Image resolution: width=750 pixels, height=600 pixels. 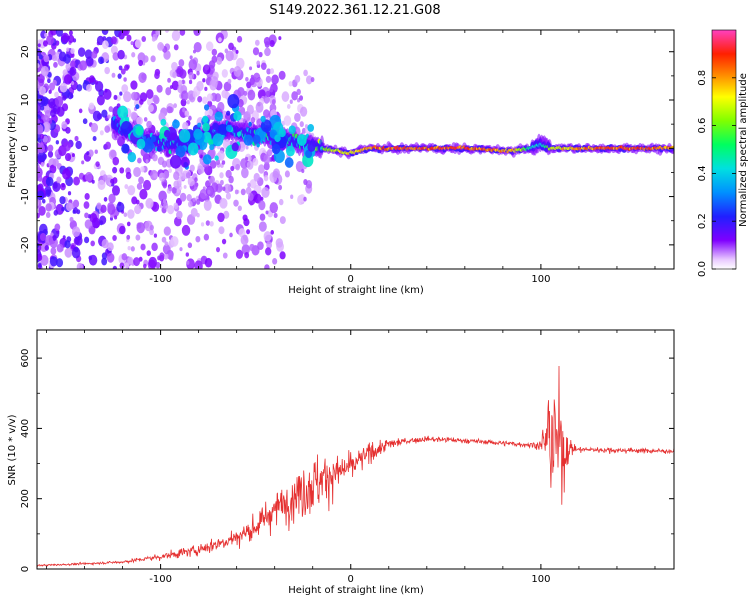 I want to click on x-tick-label: 100, so click(x=540, y=279).